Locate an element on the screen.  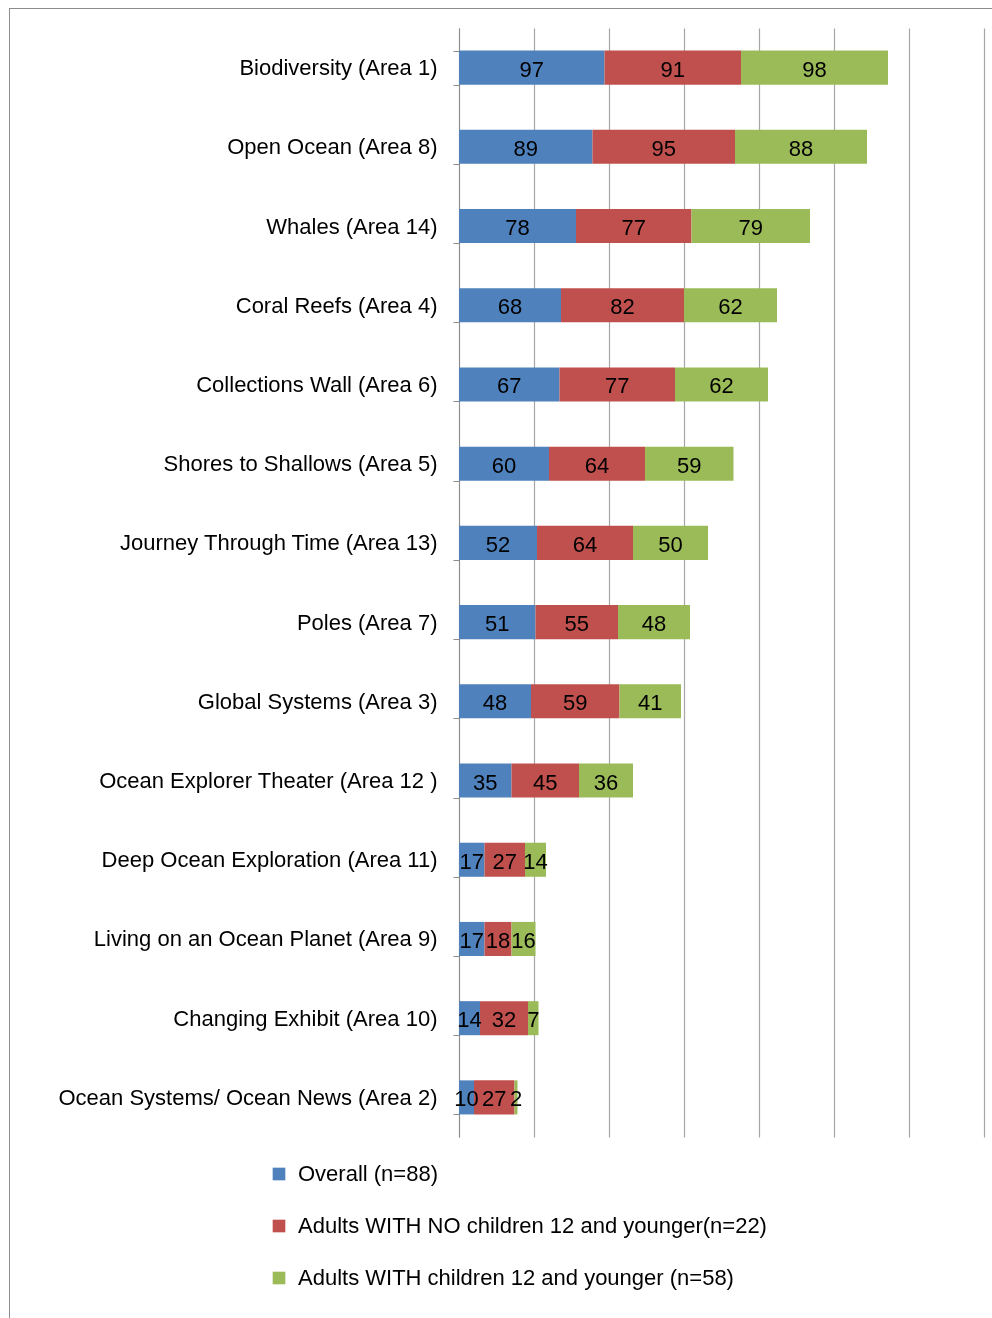
data-label: 55 is located at coordinates (576, 624).